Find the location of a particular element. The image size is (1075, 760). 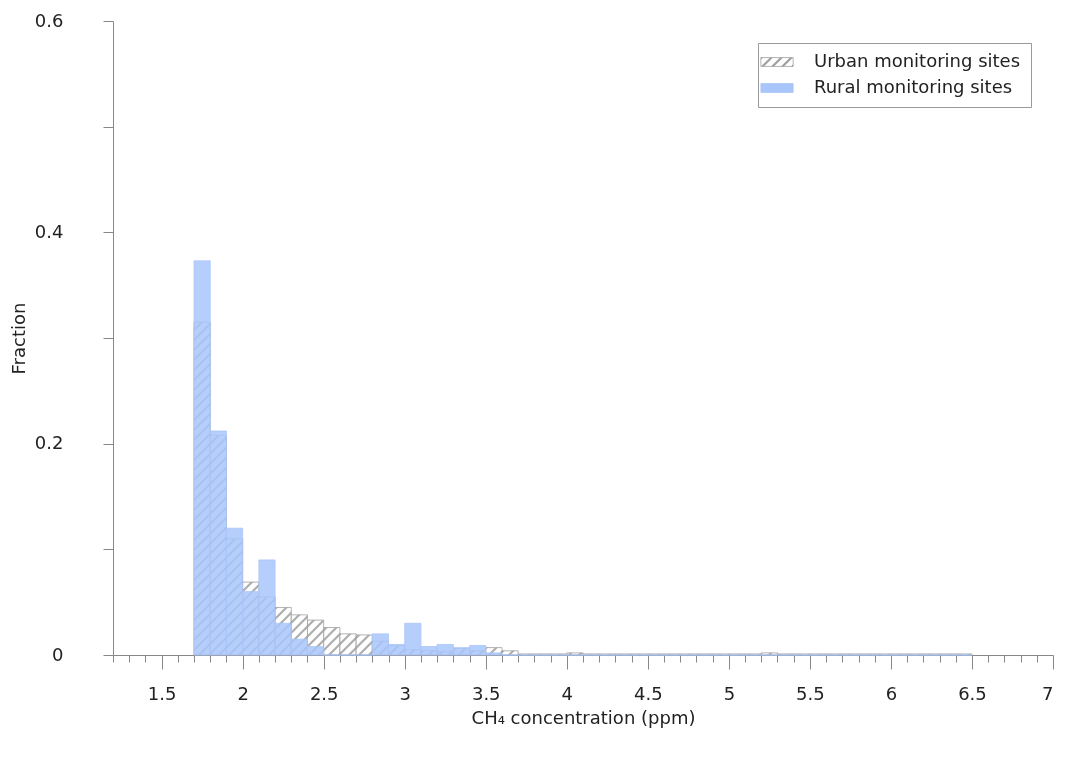

x-tick-label: 6.5 is located at coordinates (972, 693).